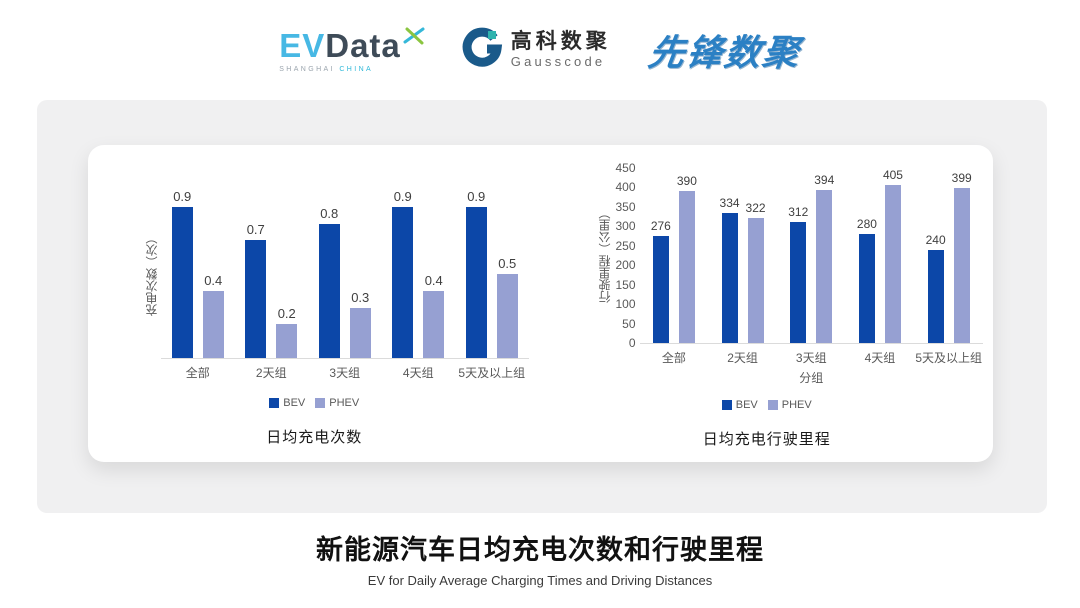 The image size is (1080, 608). What do you see at coordinates (302, 45) in the screenshot?
I see `evdata-ev-text: EV` at bounding box center [302, 45].